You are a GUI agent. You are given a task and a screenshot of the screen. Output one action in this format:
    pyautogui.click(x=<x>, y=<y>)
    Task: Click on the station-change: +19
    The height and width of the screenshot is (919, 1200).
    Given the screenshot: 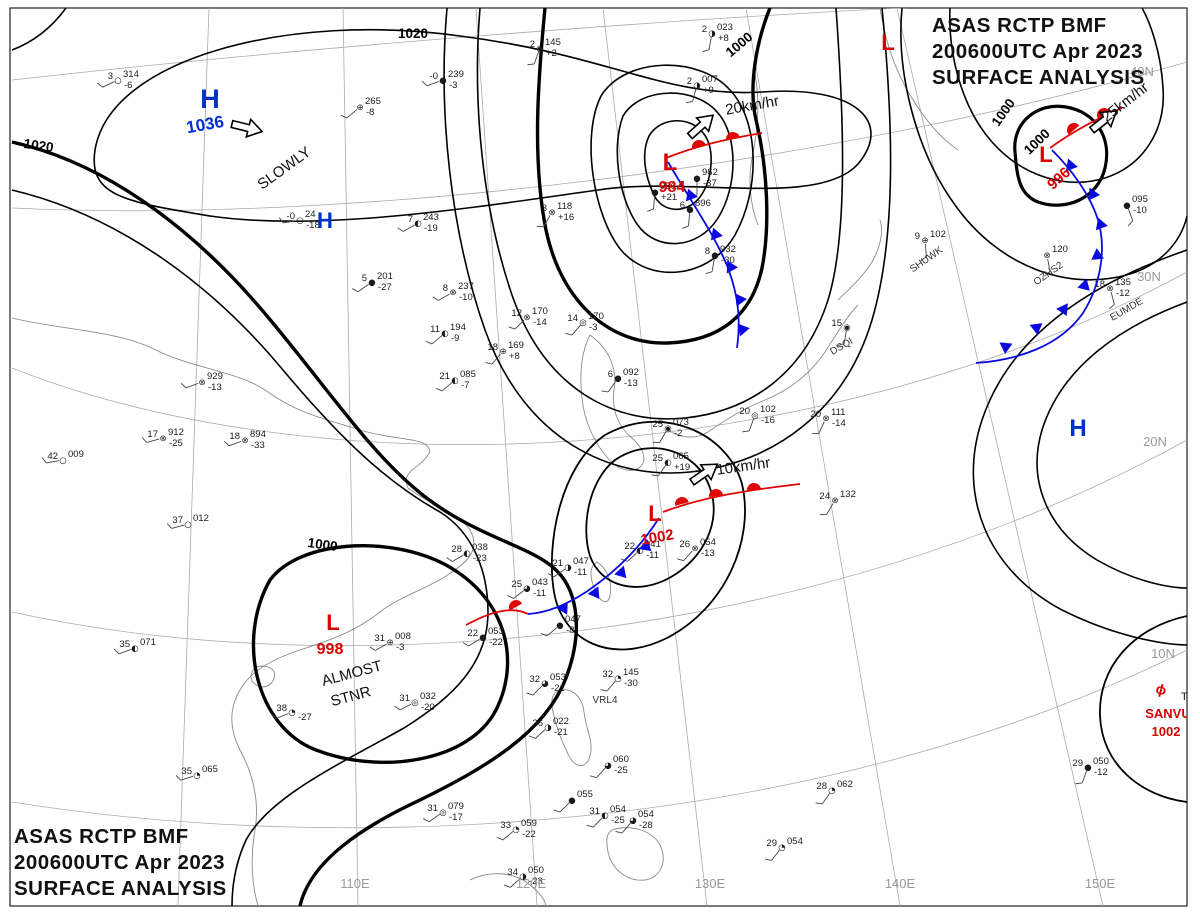 What is the action you would take?
    pyautogui.click(x=682, y=467)
    